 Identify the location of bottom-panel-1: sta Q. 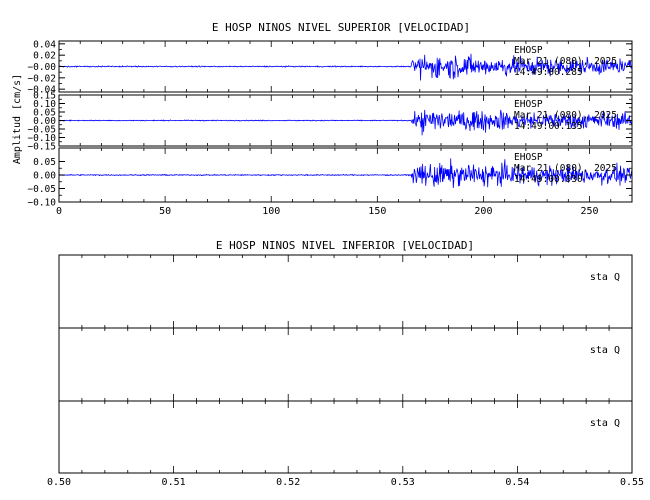
(345, 291).